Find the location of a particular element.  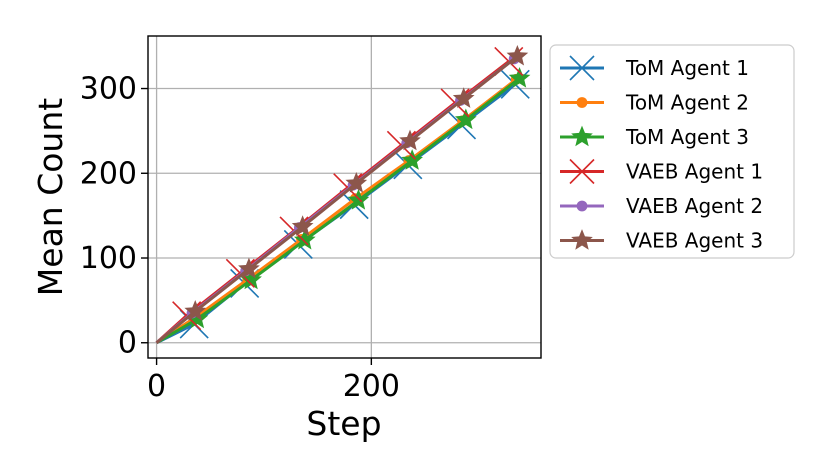

legend-item-2-marker is located at coordinates (582, 102).